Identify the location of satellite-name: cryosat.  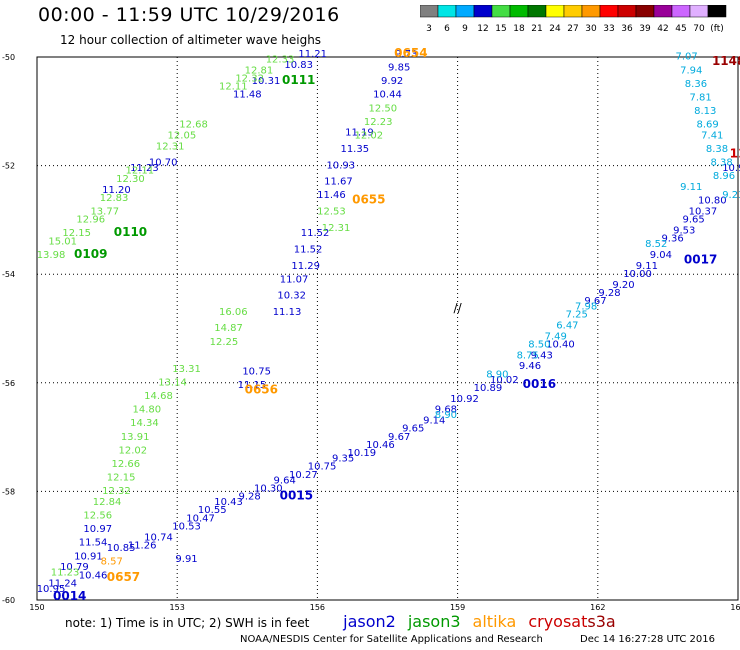
(558, 621).